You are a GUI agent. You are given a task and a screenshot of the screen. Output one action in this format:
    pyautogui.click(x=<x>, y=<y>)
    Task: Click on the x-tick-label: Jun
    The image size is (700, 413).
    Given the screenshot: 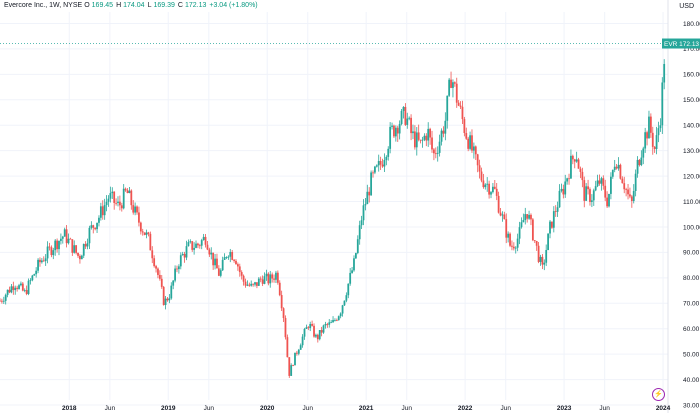 What is the action you would take?
    pyautogui.click(x=604, y=408)
    